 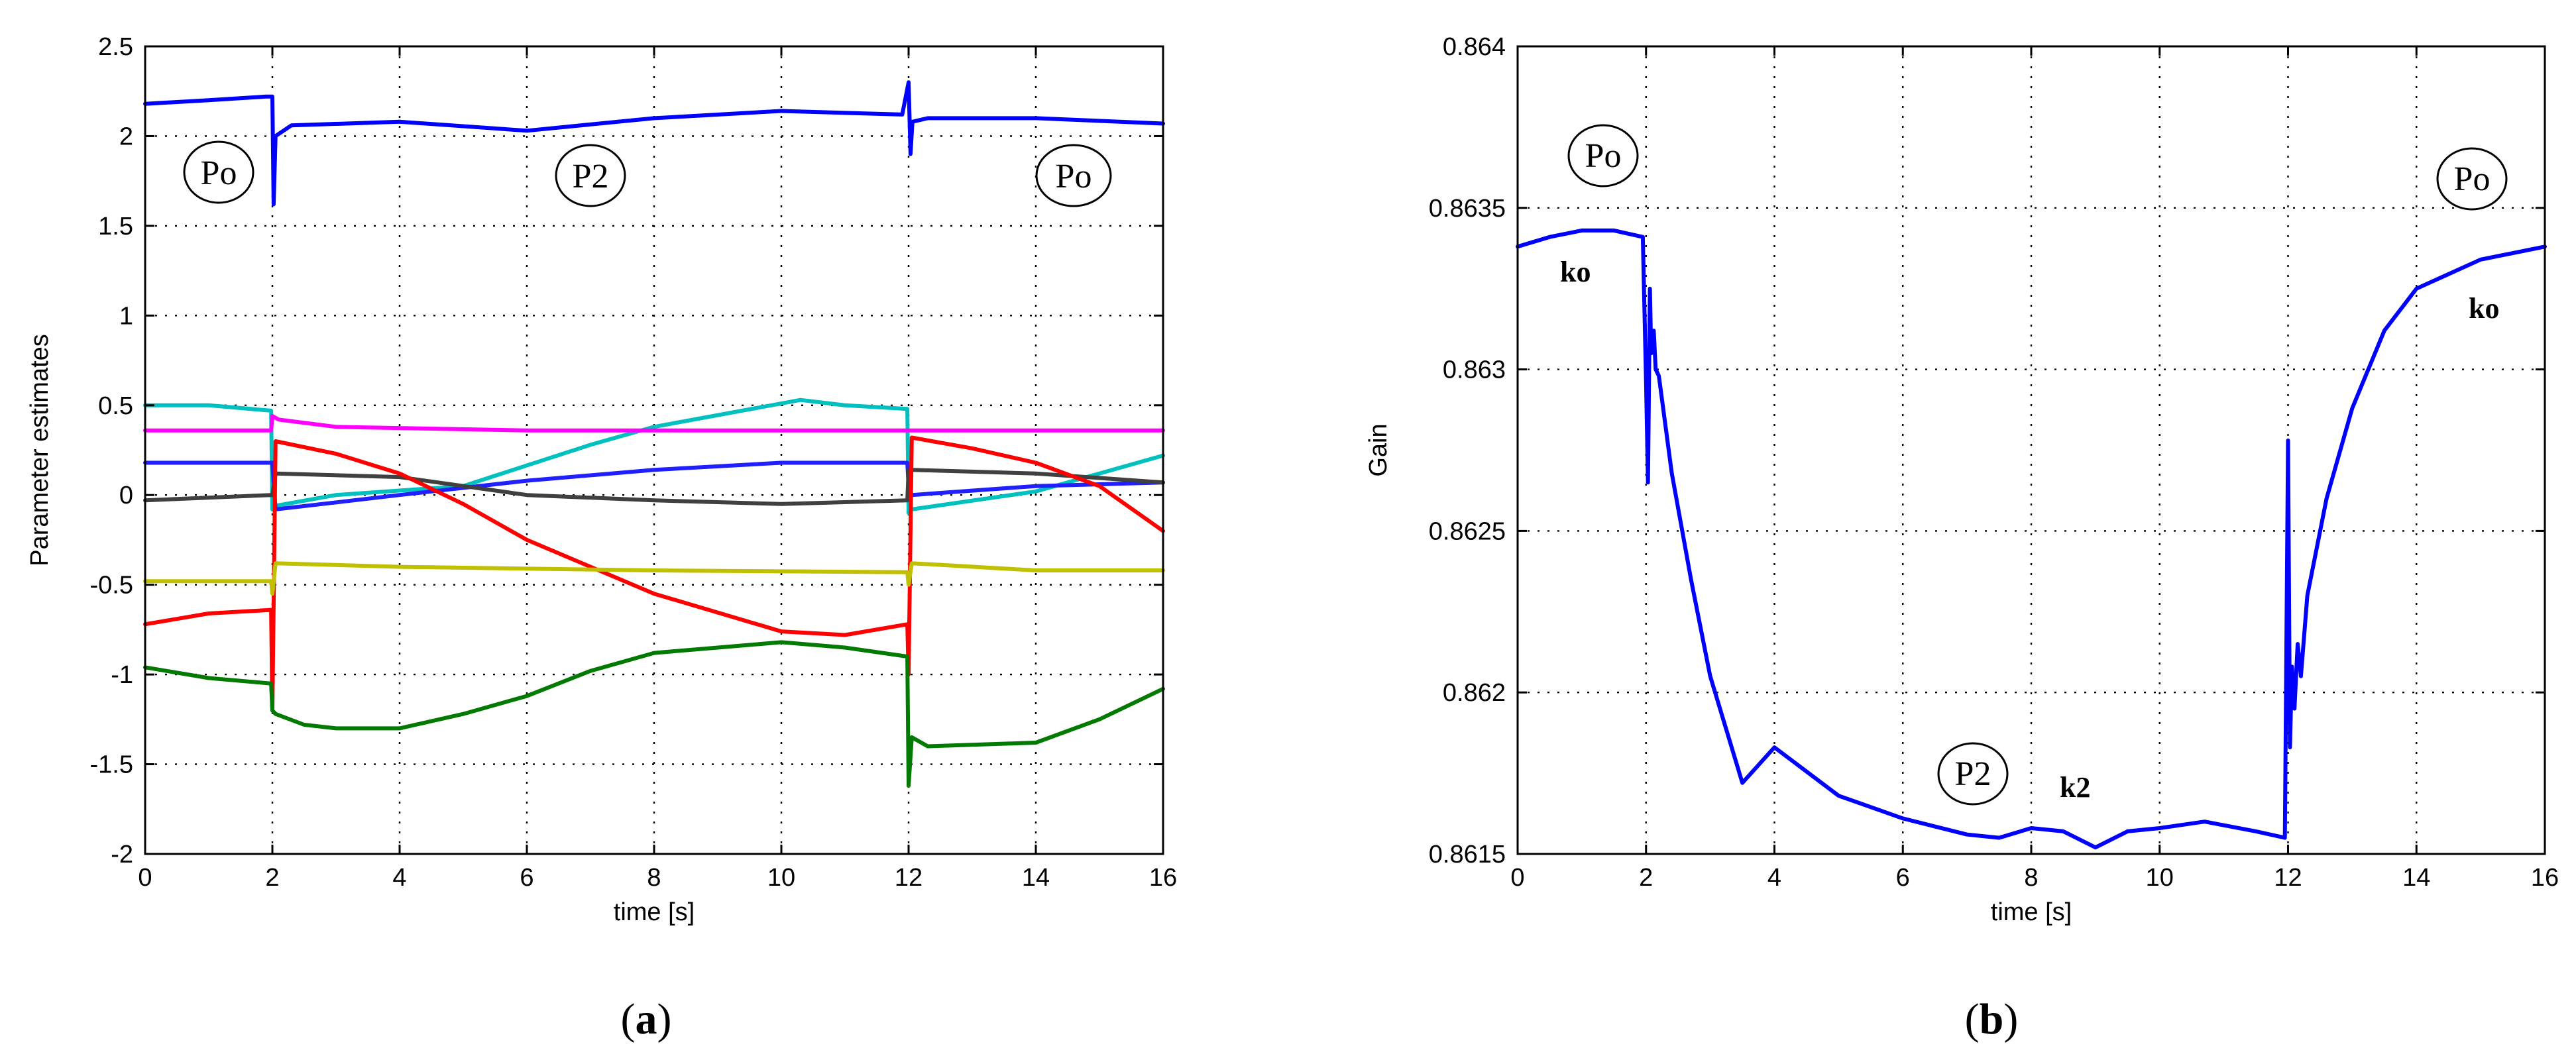 What do you see at coordinates (1575, 272) in the screenshot?
I see `annotation-ko-left: ko` at bounding box center [1575, 272].